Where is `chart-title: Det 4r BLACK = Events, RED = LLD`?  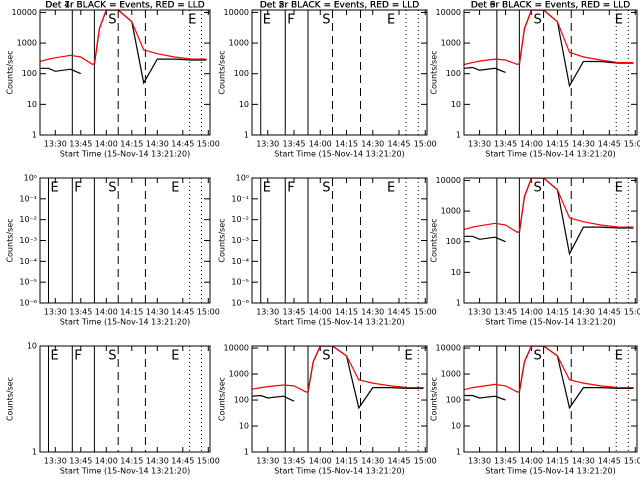 chart-title: Det 4r BLACK = Events, RED = LLD is located at coordinates (124, 6).